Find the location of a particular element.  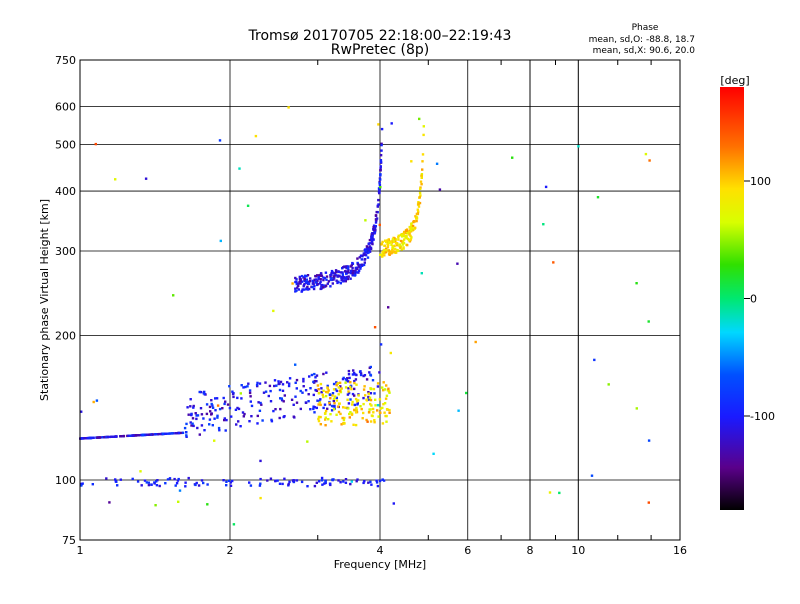

y-axis-label: Stationary phase Virtual Height [km] is located at coordinates (44, 300).